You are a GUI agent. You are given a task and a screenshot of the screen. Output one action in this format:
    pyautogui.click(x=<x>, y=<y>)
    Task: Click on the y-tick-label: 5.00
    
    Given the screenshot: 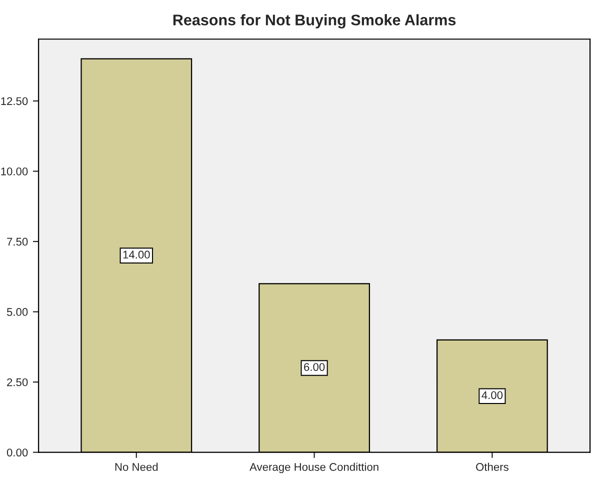 What is the action you would take?
    pyautogui.click(x=17, y=312)
    